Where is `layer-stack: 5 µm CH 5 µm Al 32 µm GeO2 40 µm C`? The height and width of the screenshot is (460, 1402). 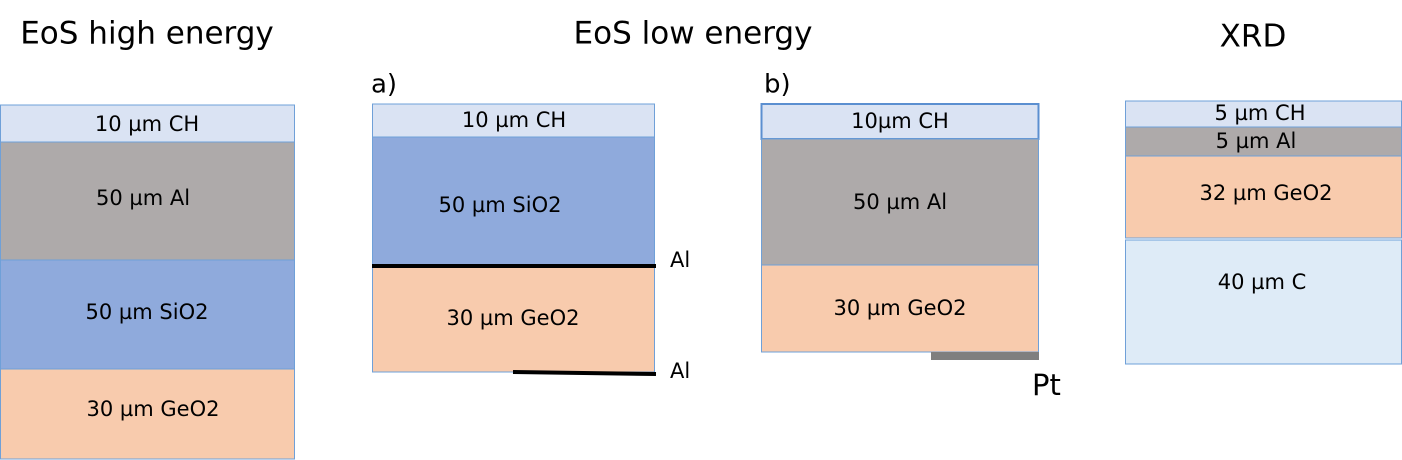
layer-stack: 5 µm CH 5 µm Al 32 µm GeO2 40 µm C is located at coordinates (1263, 232).